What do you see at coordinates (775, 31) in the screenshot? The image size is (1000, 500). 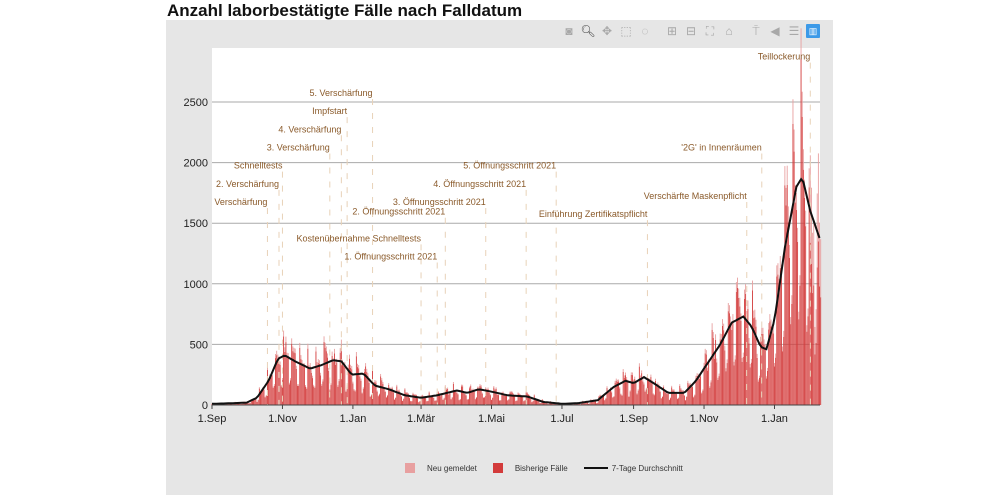 I see `hover-closest-icon: ◀` at bounding box center [775, 31].